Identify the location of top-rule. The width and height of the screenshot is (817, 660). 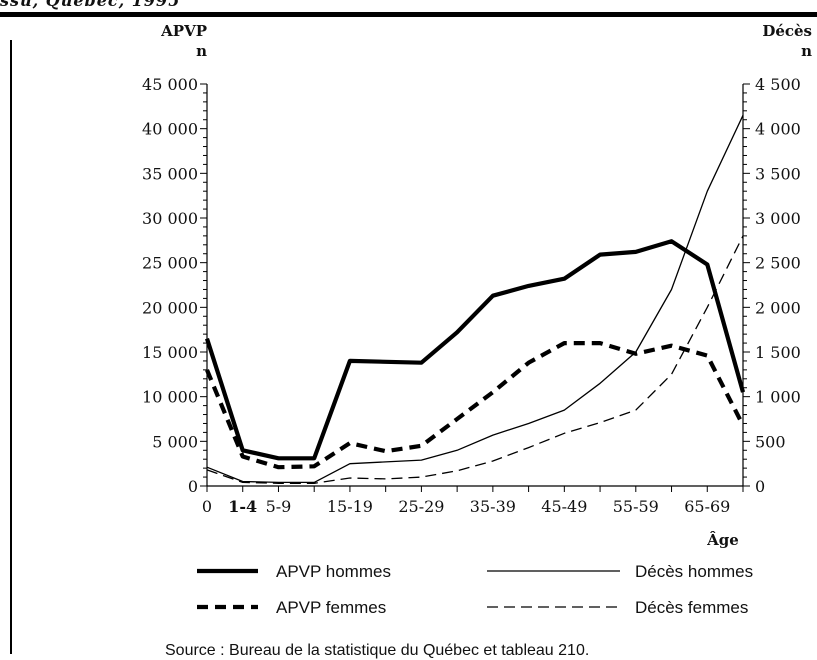
(408, 14).